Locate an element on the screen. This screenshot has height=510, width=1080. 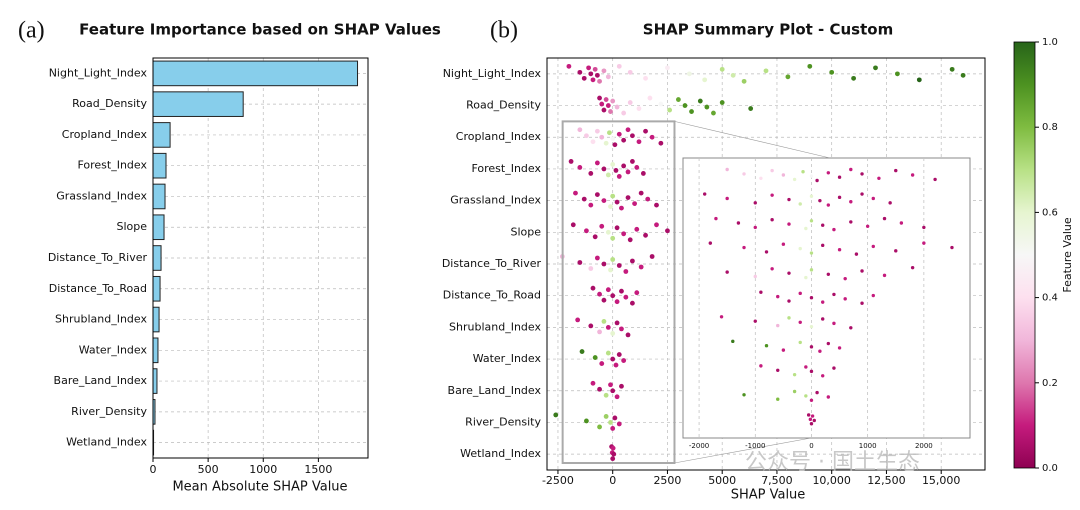
x-tick-label: 10,000 is located at coordinates (831, 480).